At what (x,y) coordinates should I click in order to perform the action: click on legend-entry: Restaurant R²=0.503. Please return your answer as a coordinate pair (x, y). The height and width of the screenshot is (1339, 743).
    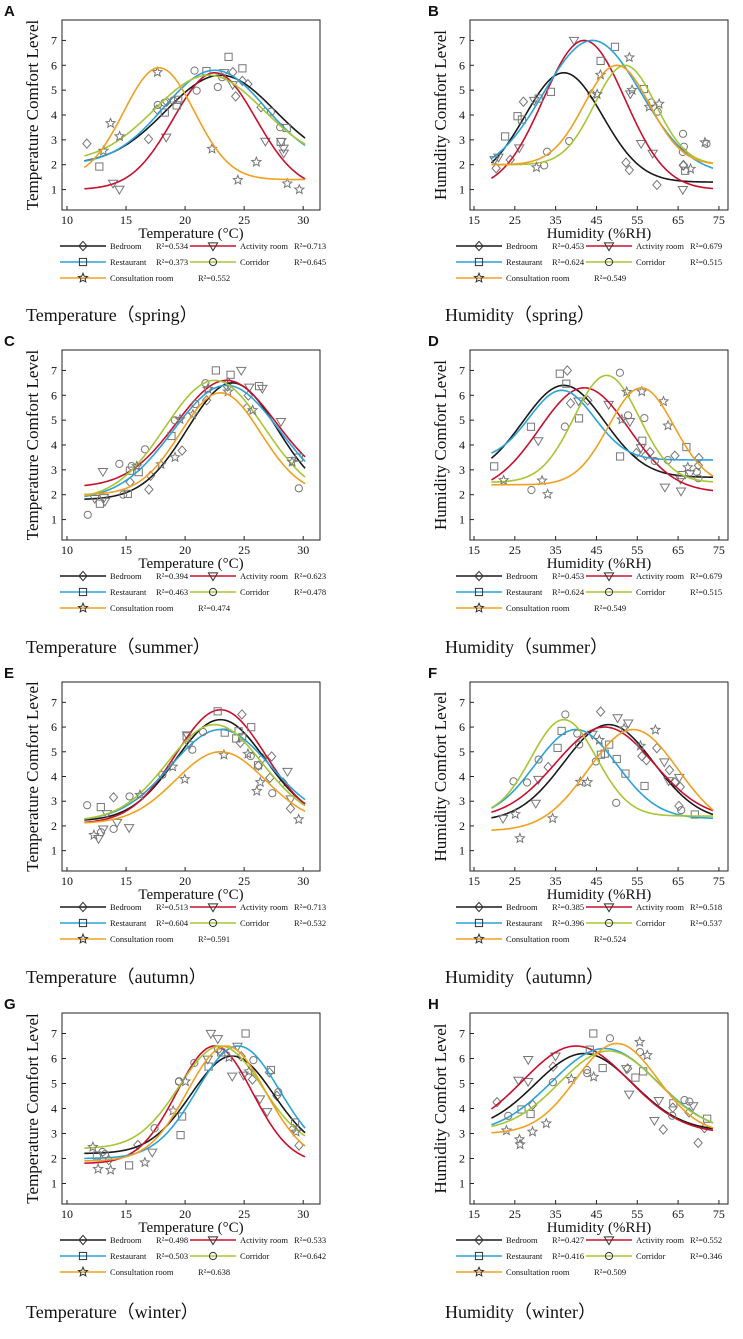
    Looking at the image, I should click on (124, 1256).